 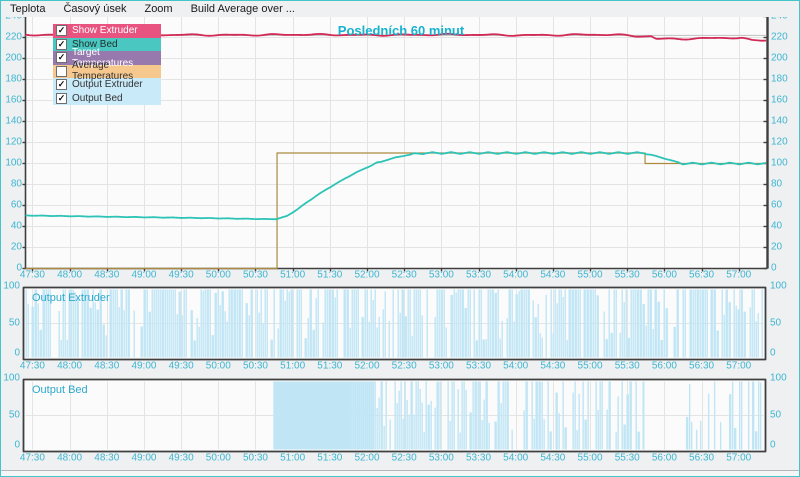 I want to click on checkbox-average-temperatures, so click(x=61, y=71).